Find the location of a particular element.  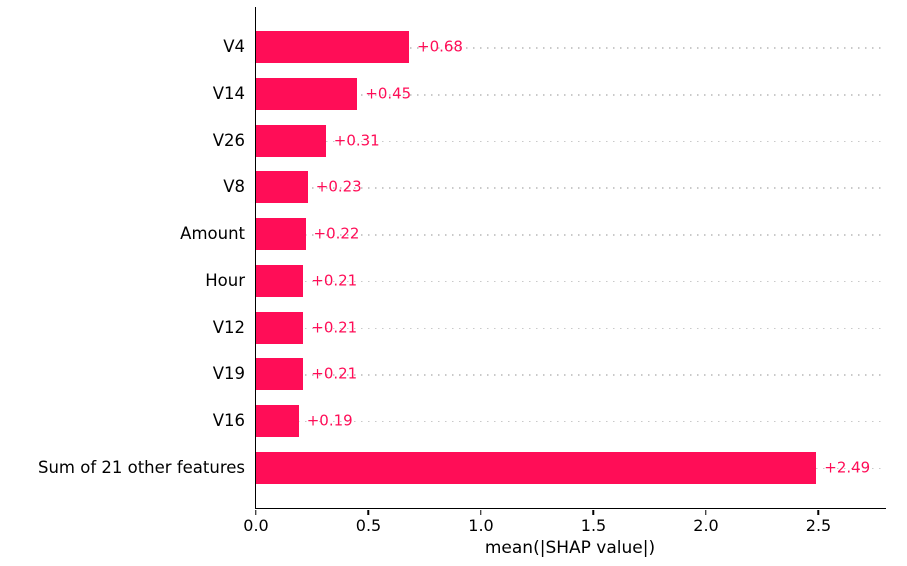

x-axis-tick: 2.0 is located at coordinates (706, 522).